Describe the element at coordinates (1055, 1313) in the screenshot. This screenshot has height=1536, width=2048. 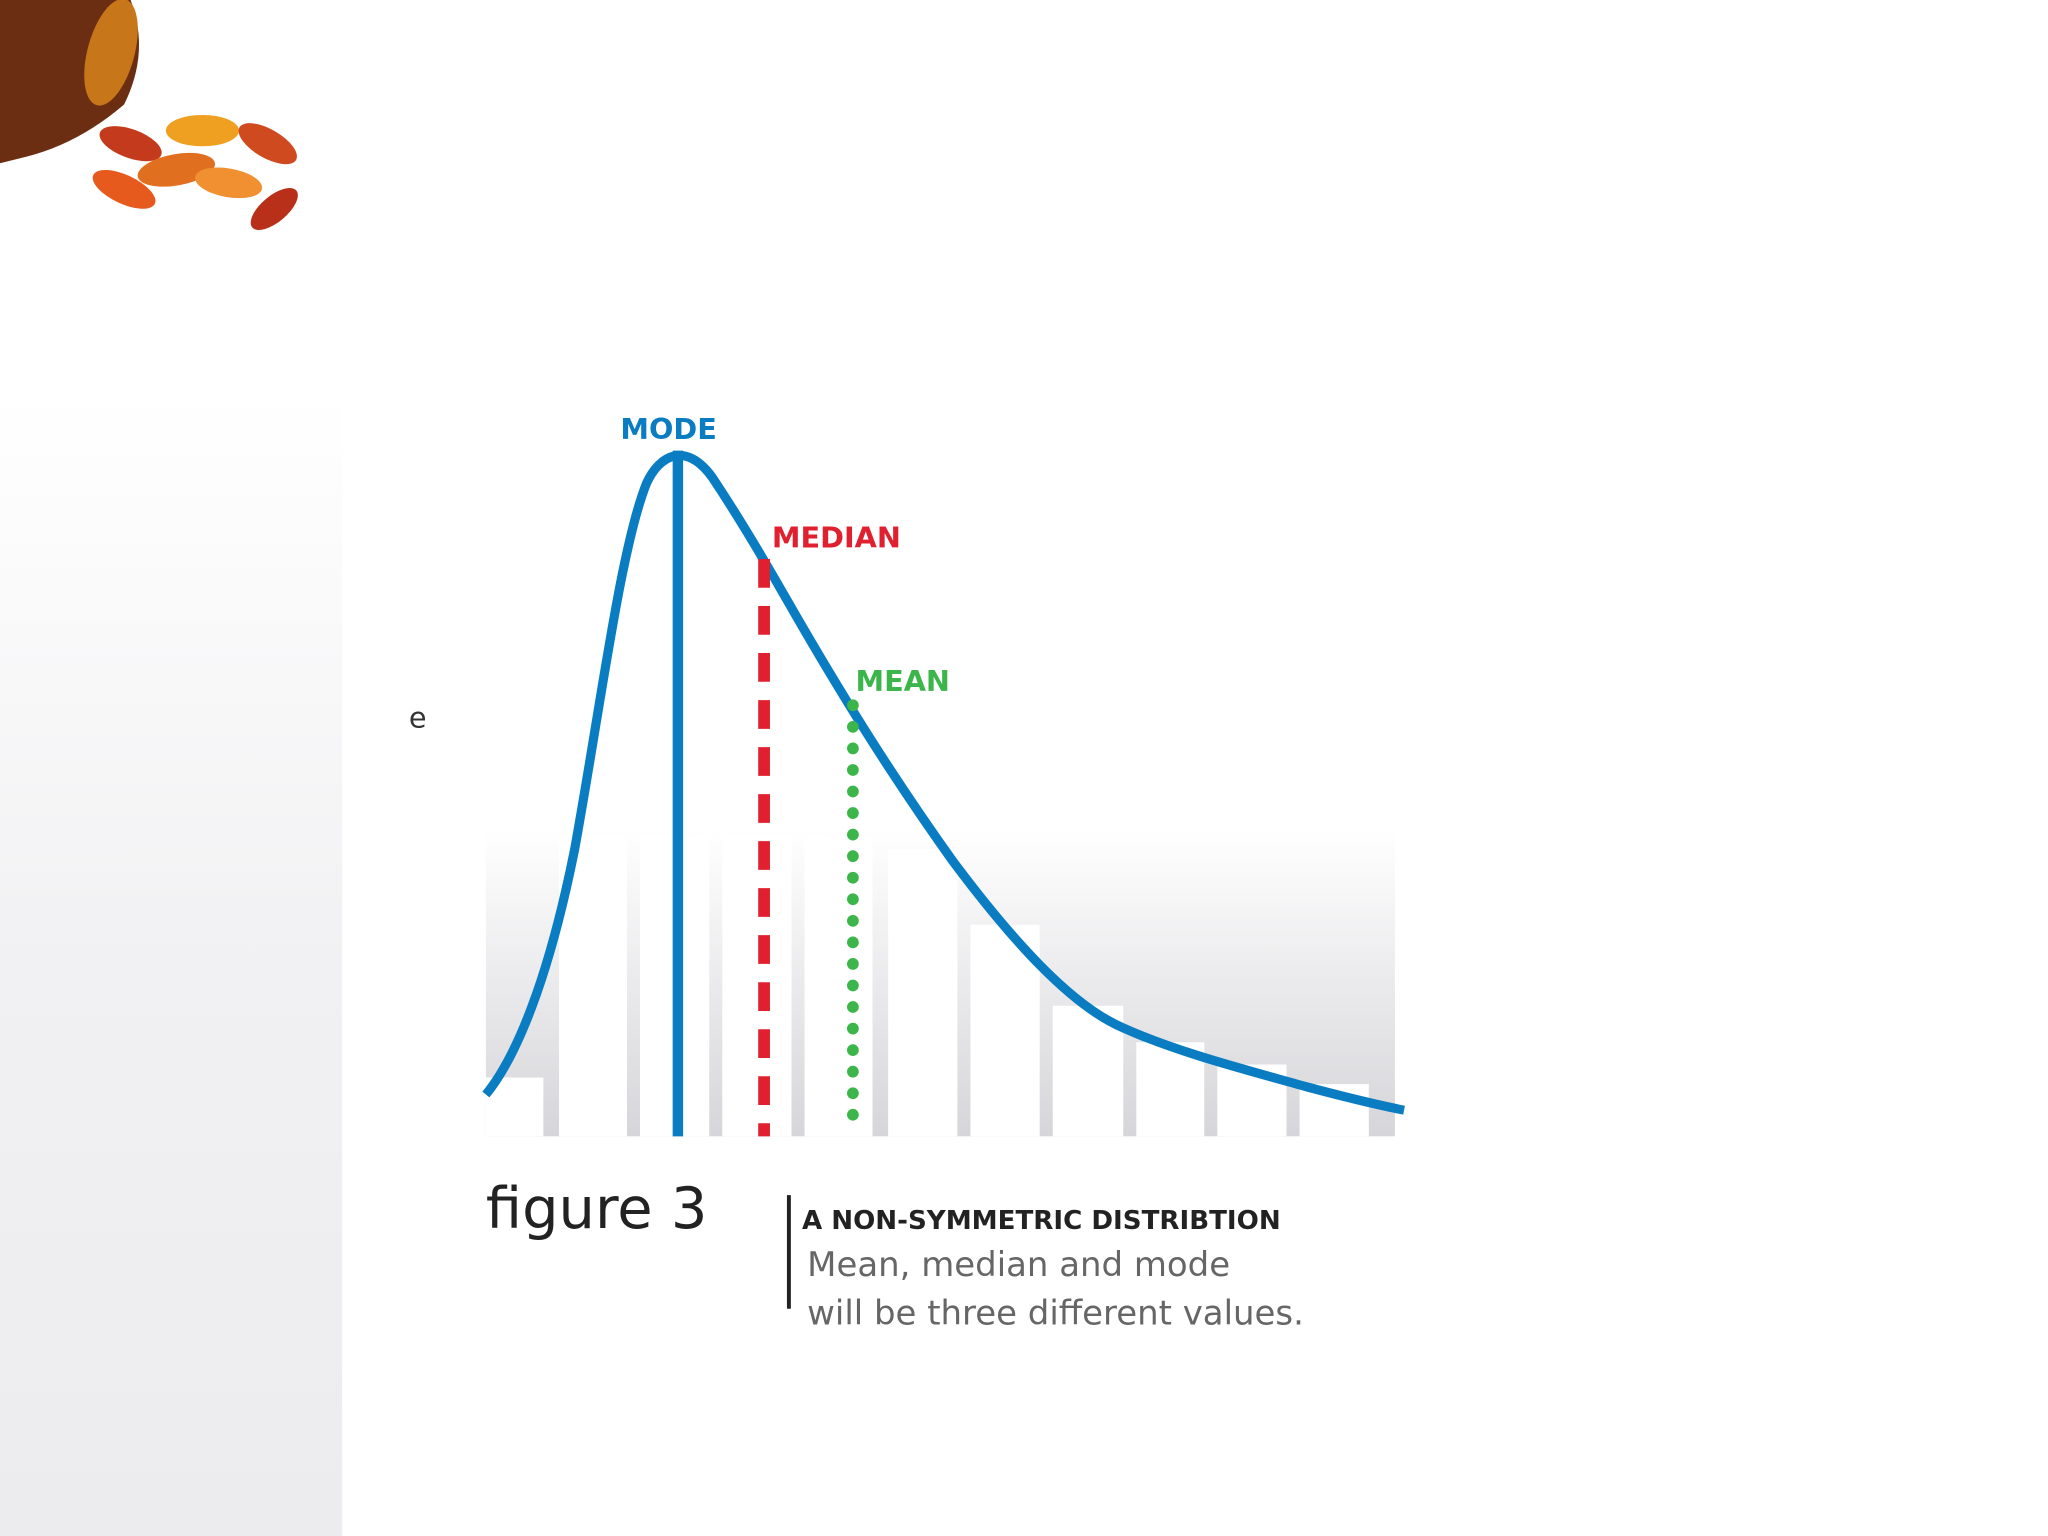
I see `caption-line: will be three different values.` at that location.